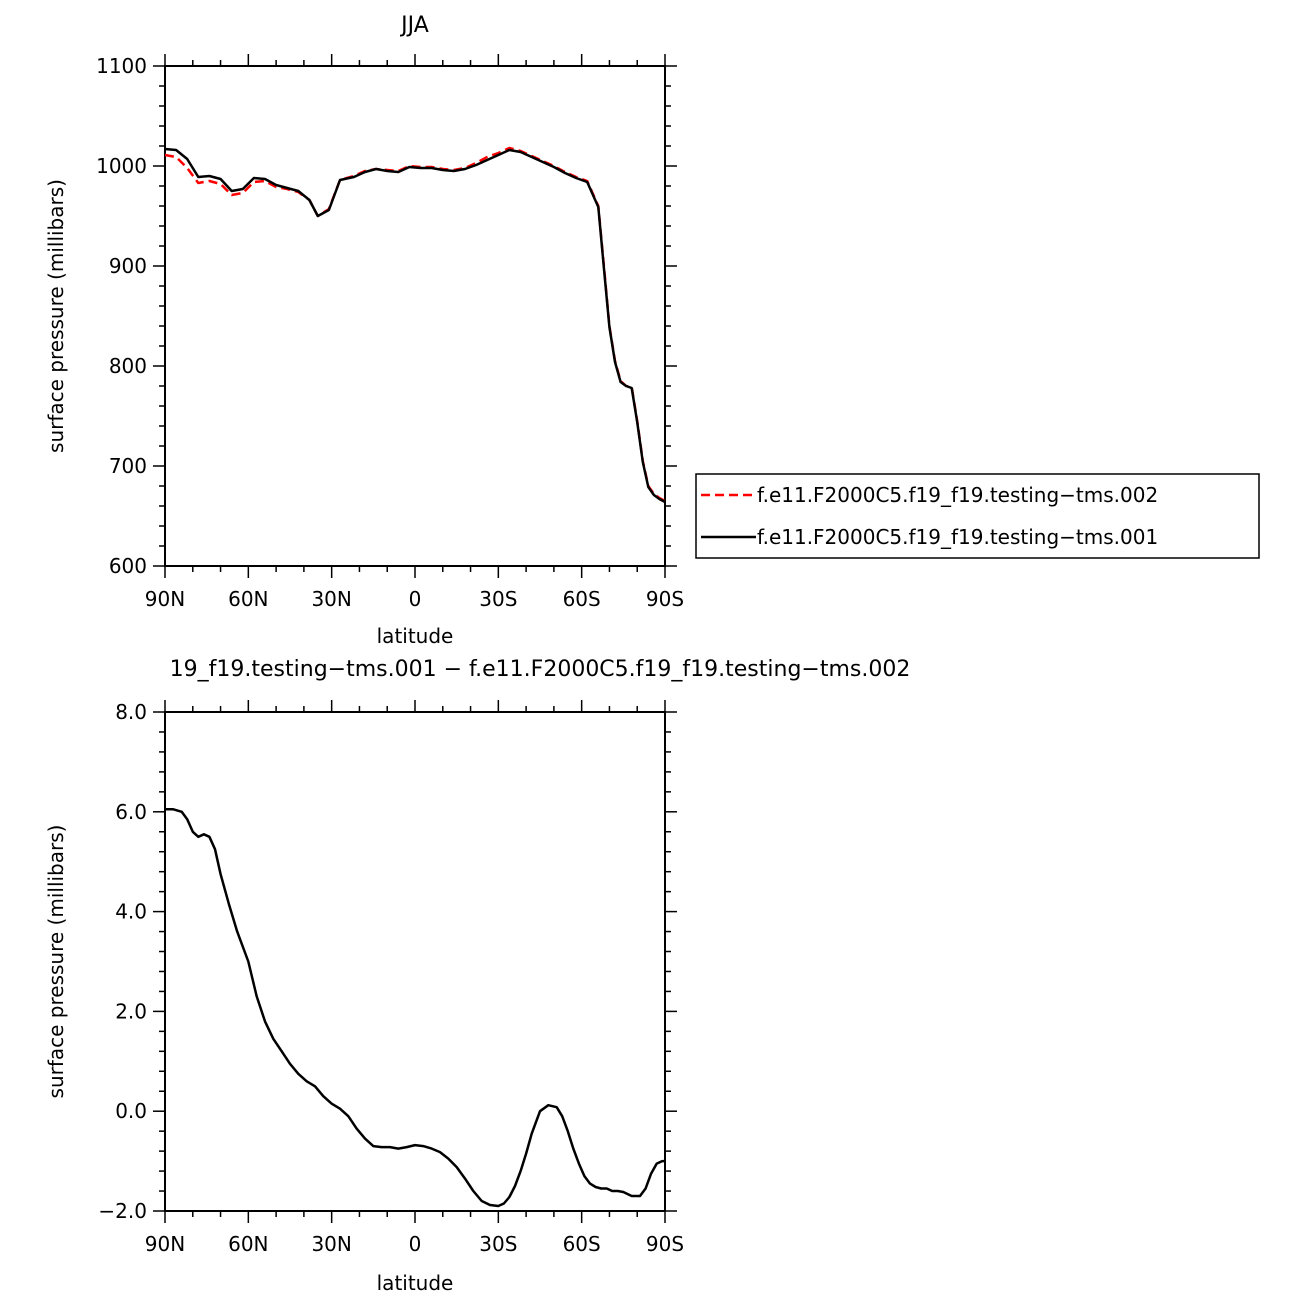 The width and height of the screenshot is (1303, 1303). I want to click on legend-label-1: f.e11.F2000C5.f19_f19.testing−tms.002, so click(957, 495).